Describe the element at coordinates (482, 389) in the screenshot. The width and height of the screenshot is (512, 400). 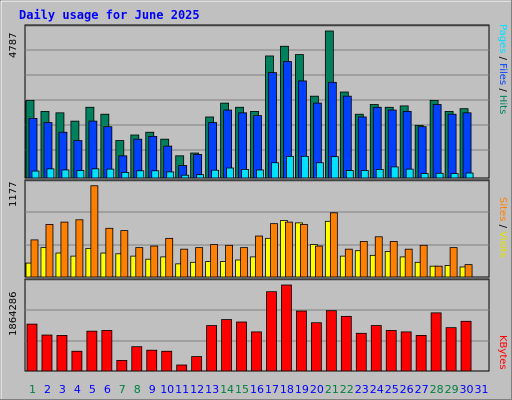
I see `x-label-day-31: 31` at that location.